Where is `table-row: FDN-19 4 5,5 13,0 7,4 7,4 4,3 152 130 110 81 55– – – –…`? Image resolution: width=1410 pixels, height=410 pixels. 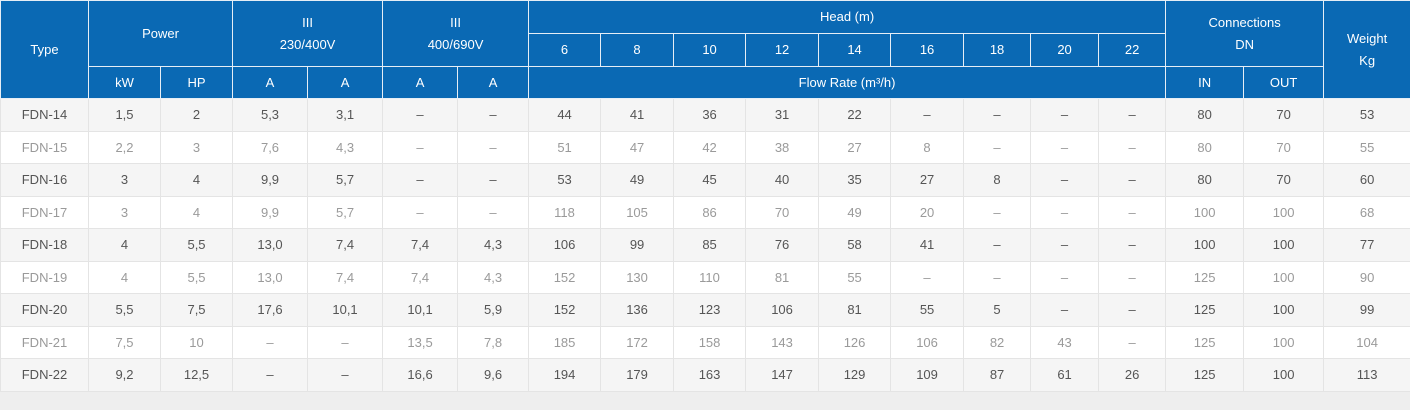
table-row: FDN-19 4 5,5 13,0 7,4 7,4 4,3 152 130 110 81 55– – – –… is located at coordinates (705, 277).